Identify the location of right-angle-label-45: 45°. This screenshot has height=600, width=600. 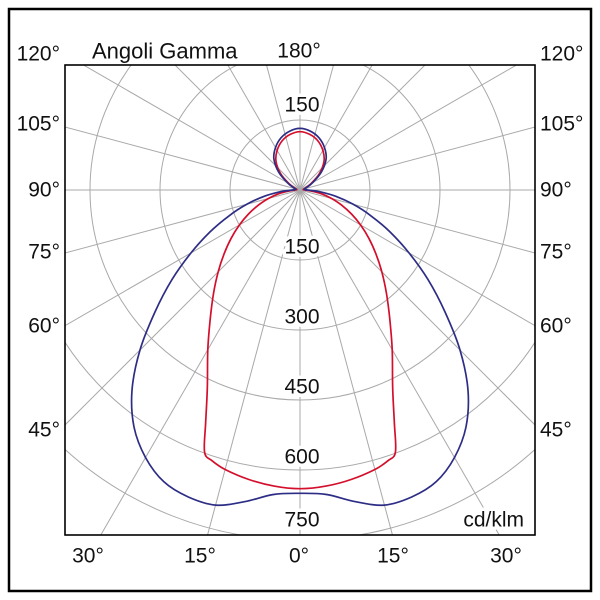
(556, 430).